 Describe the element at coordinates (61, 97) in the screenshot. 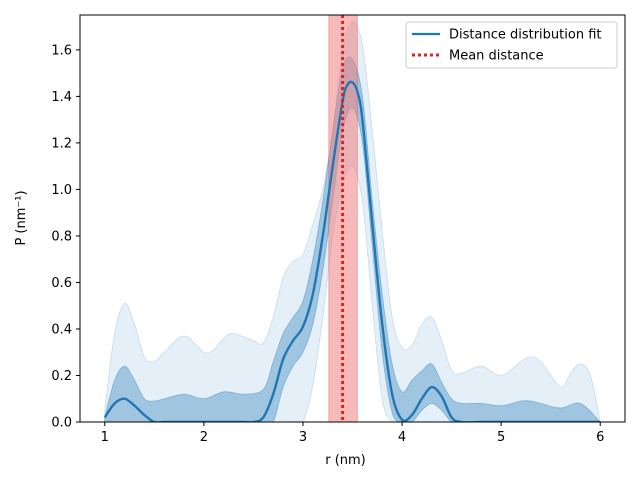

I see `y-tick-label: 1.4` at that location.